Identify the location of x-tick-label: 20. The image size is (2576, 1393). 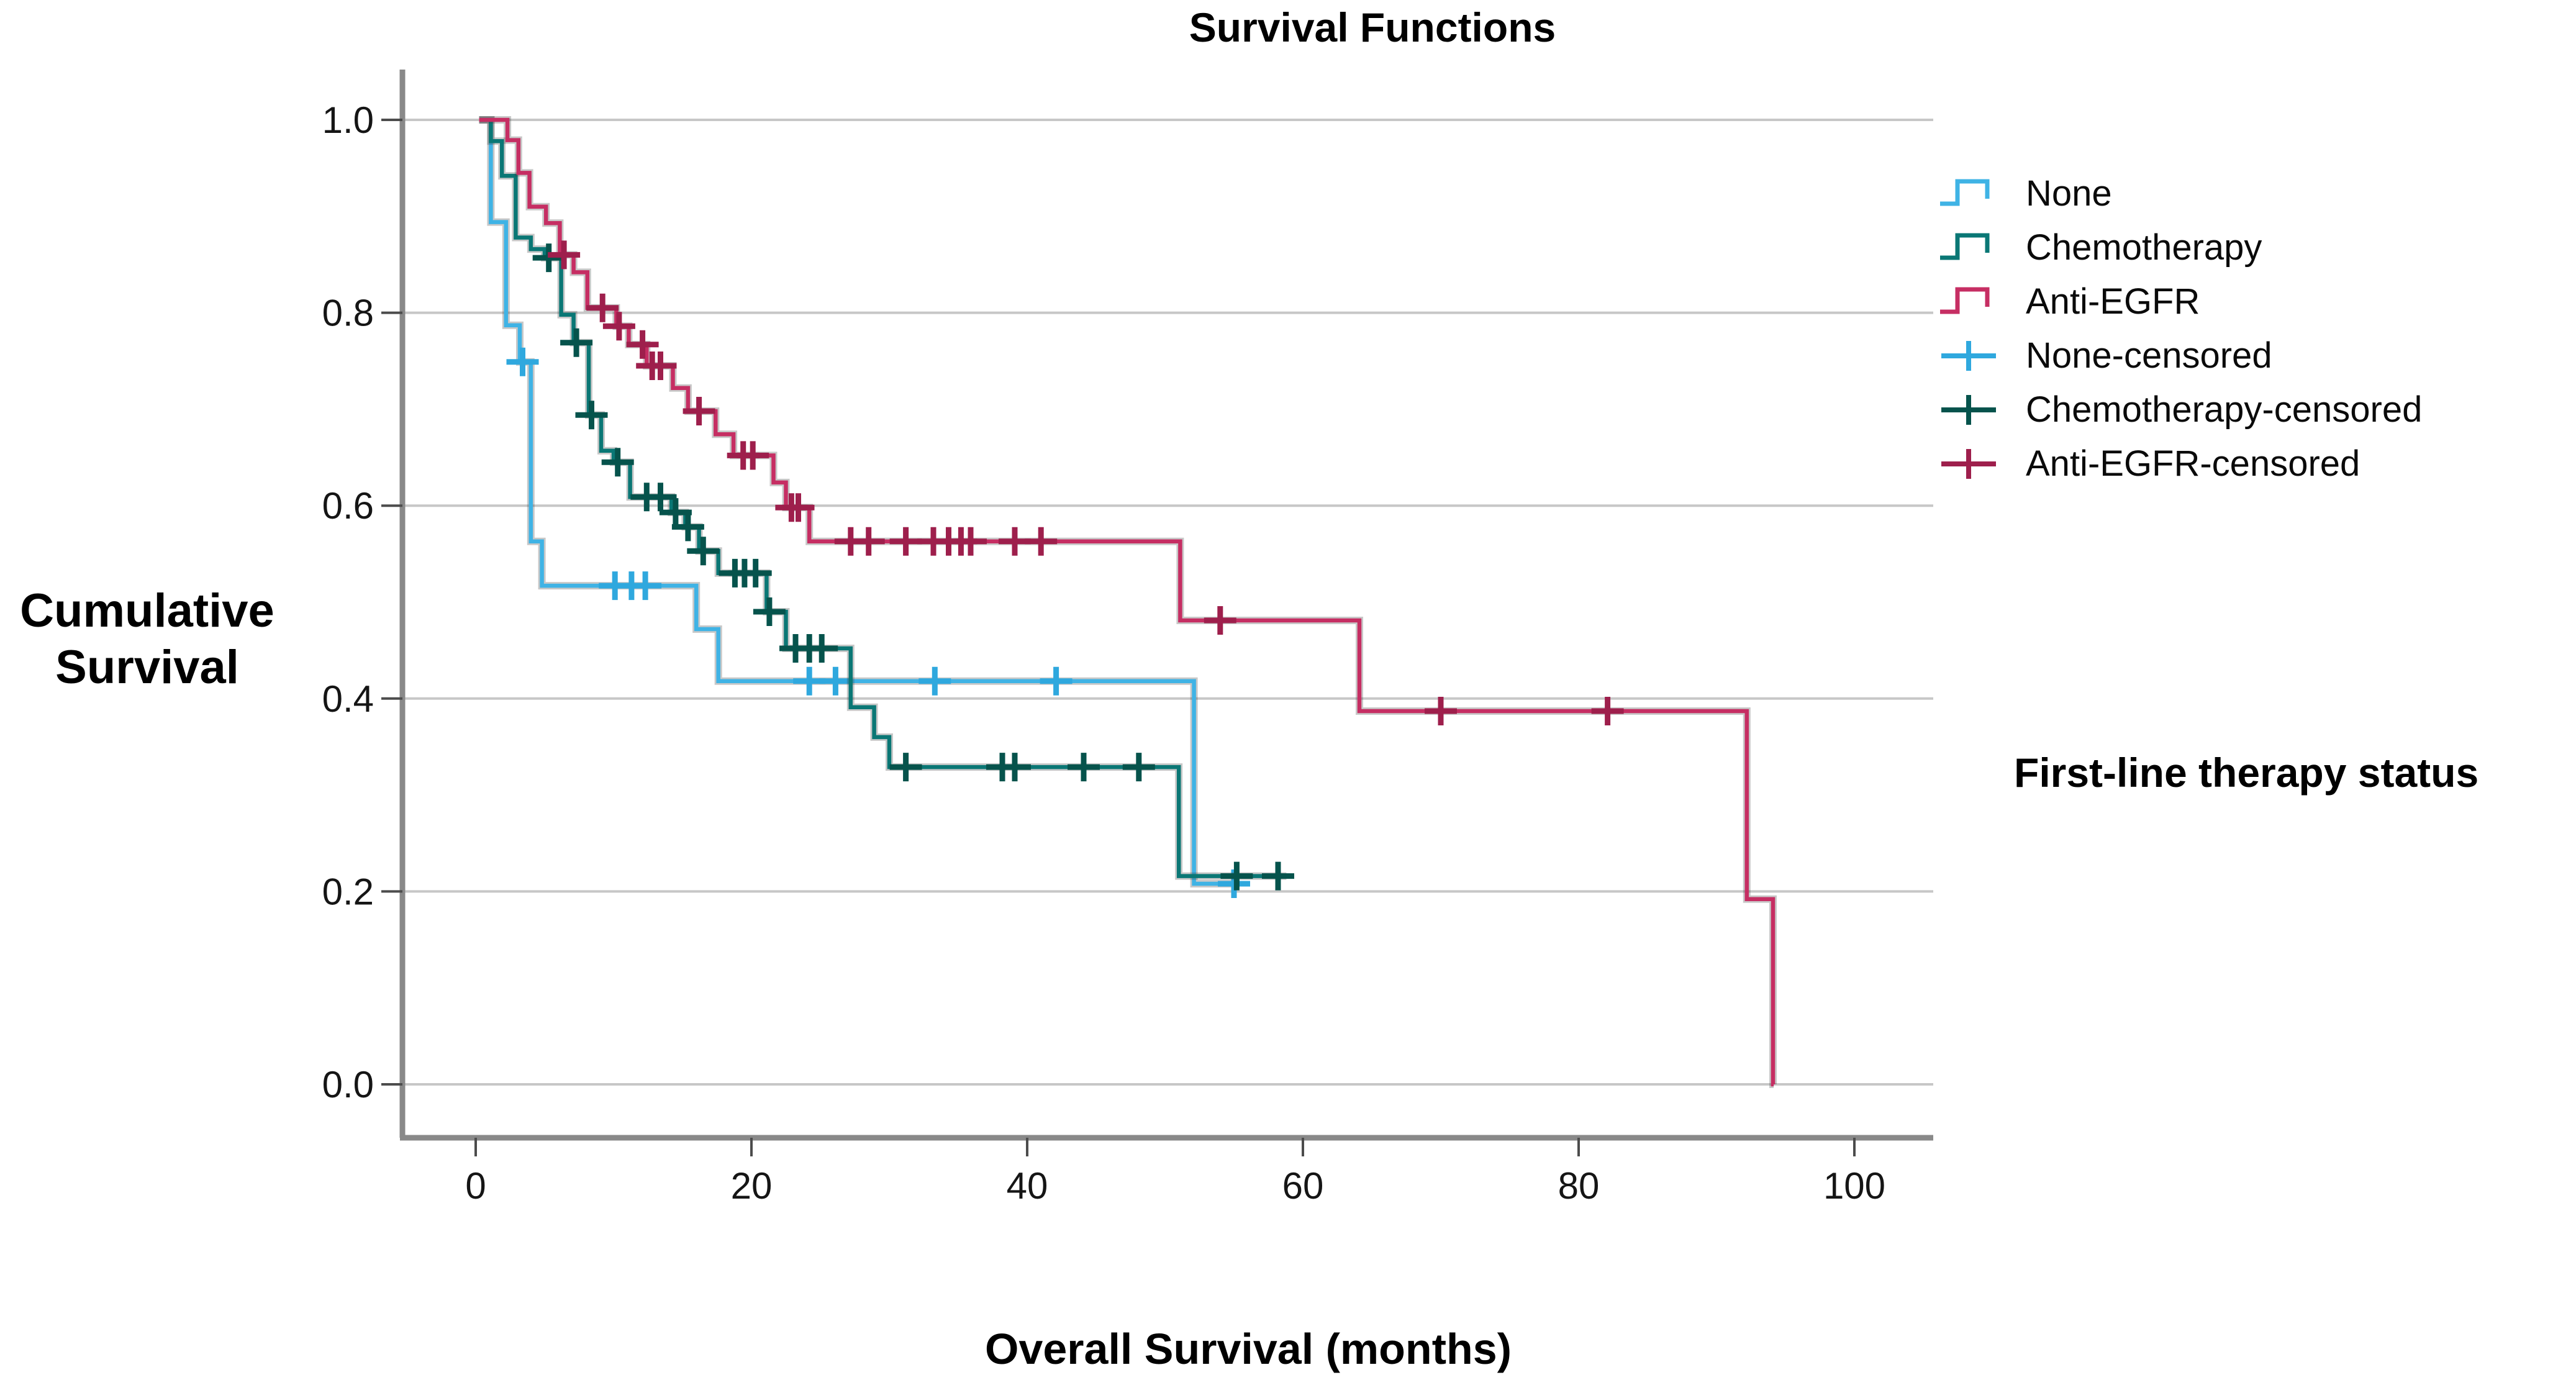
(752, 1186).